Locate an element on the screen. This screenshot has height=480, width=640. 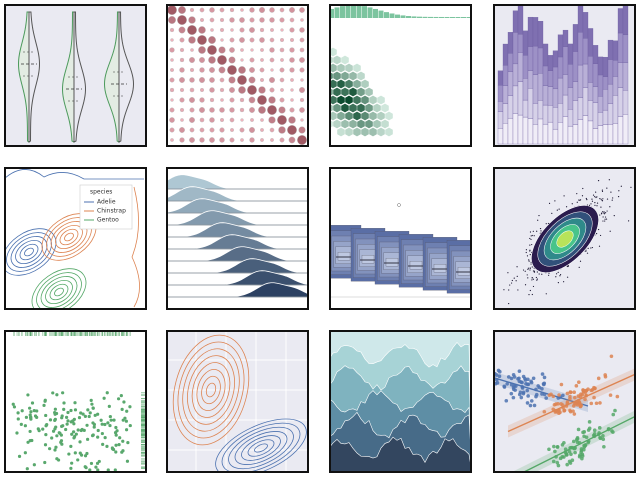
boxen-box is located at coordinates (464, 271).